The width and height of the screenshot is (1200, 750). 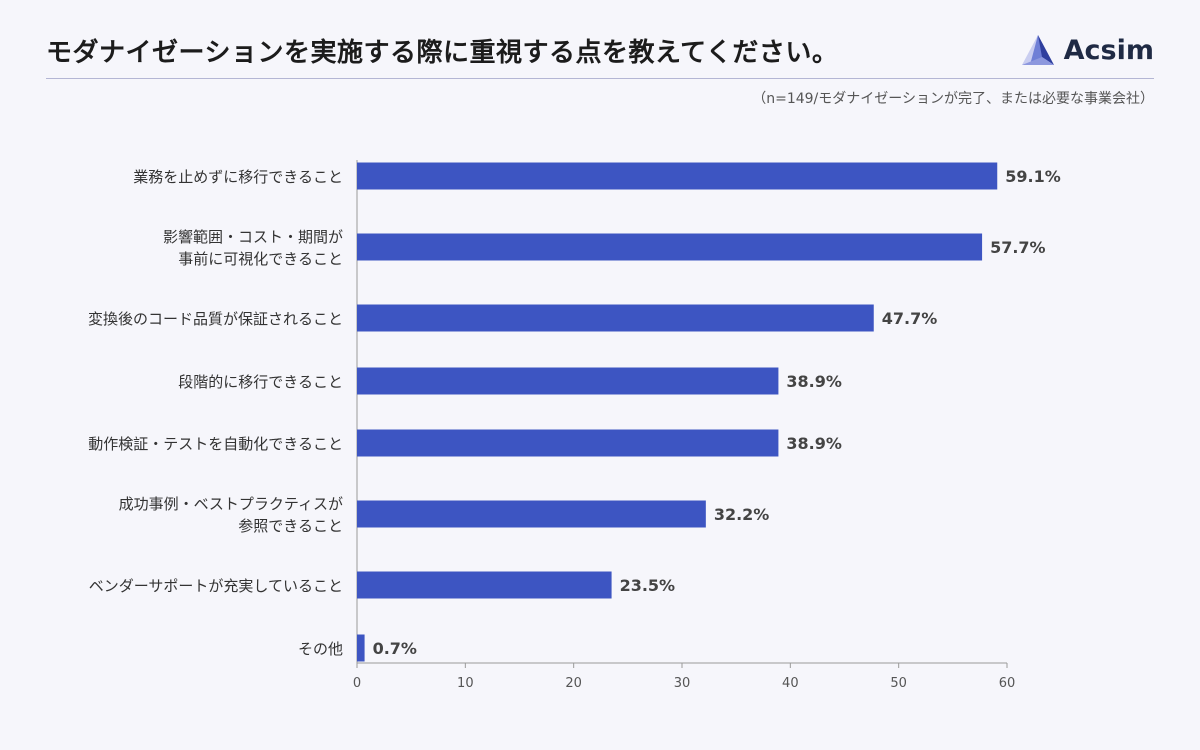 I want to click on x-tick-label: 10, so click(x=465, y=683).